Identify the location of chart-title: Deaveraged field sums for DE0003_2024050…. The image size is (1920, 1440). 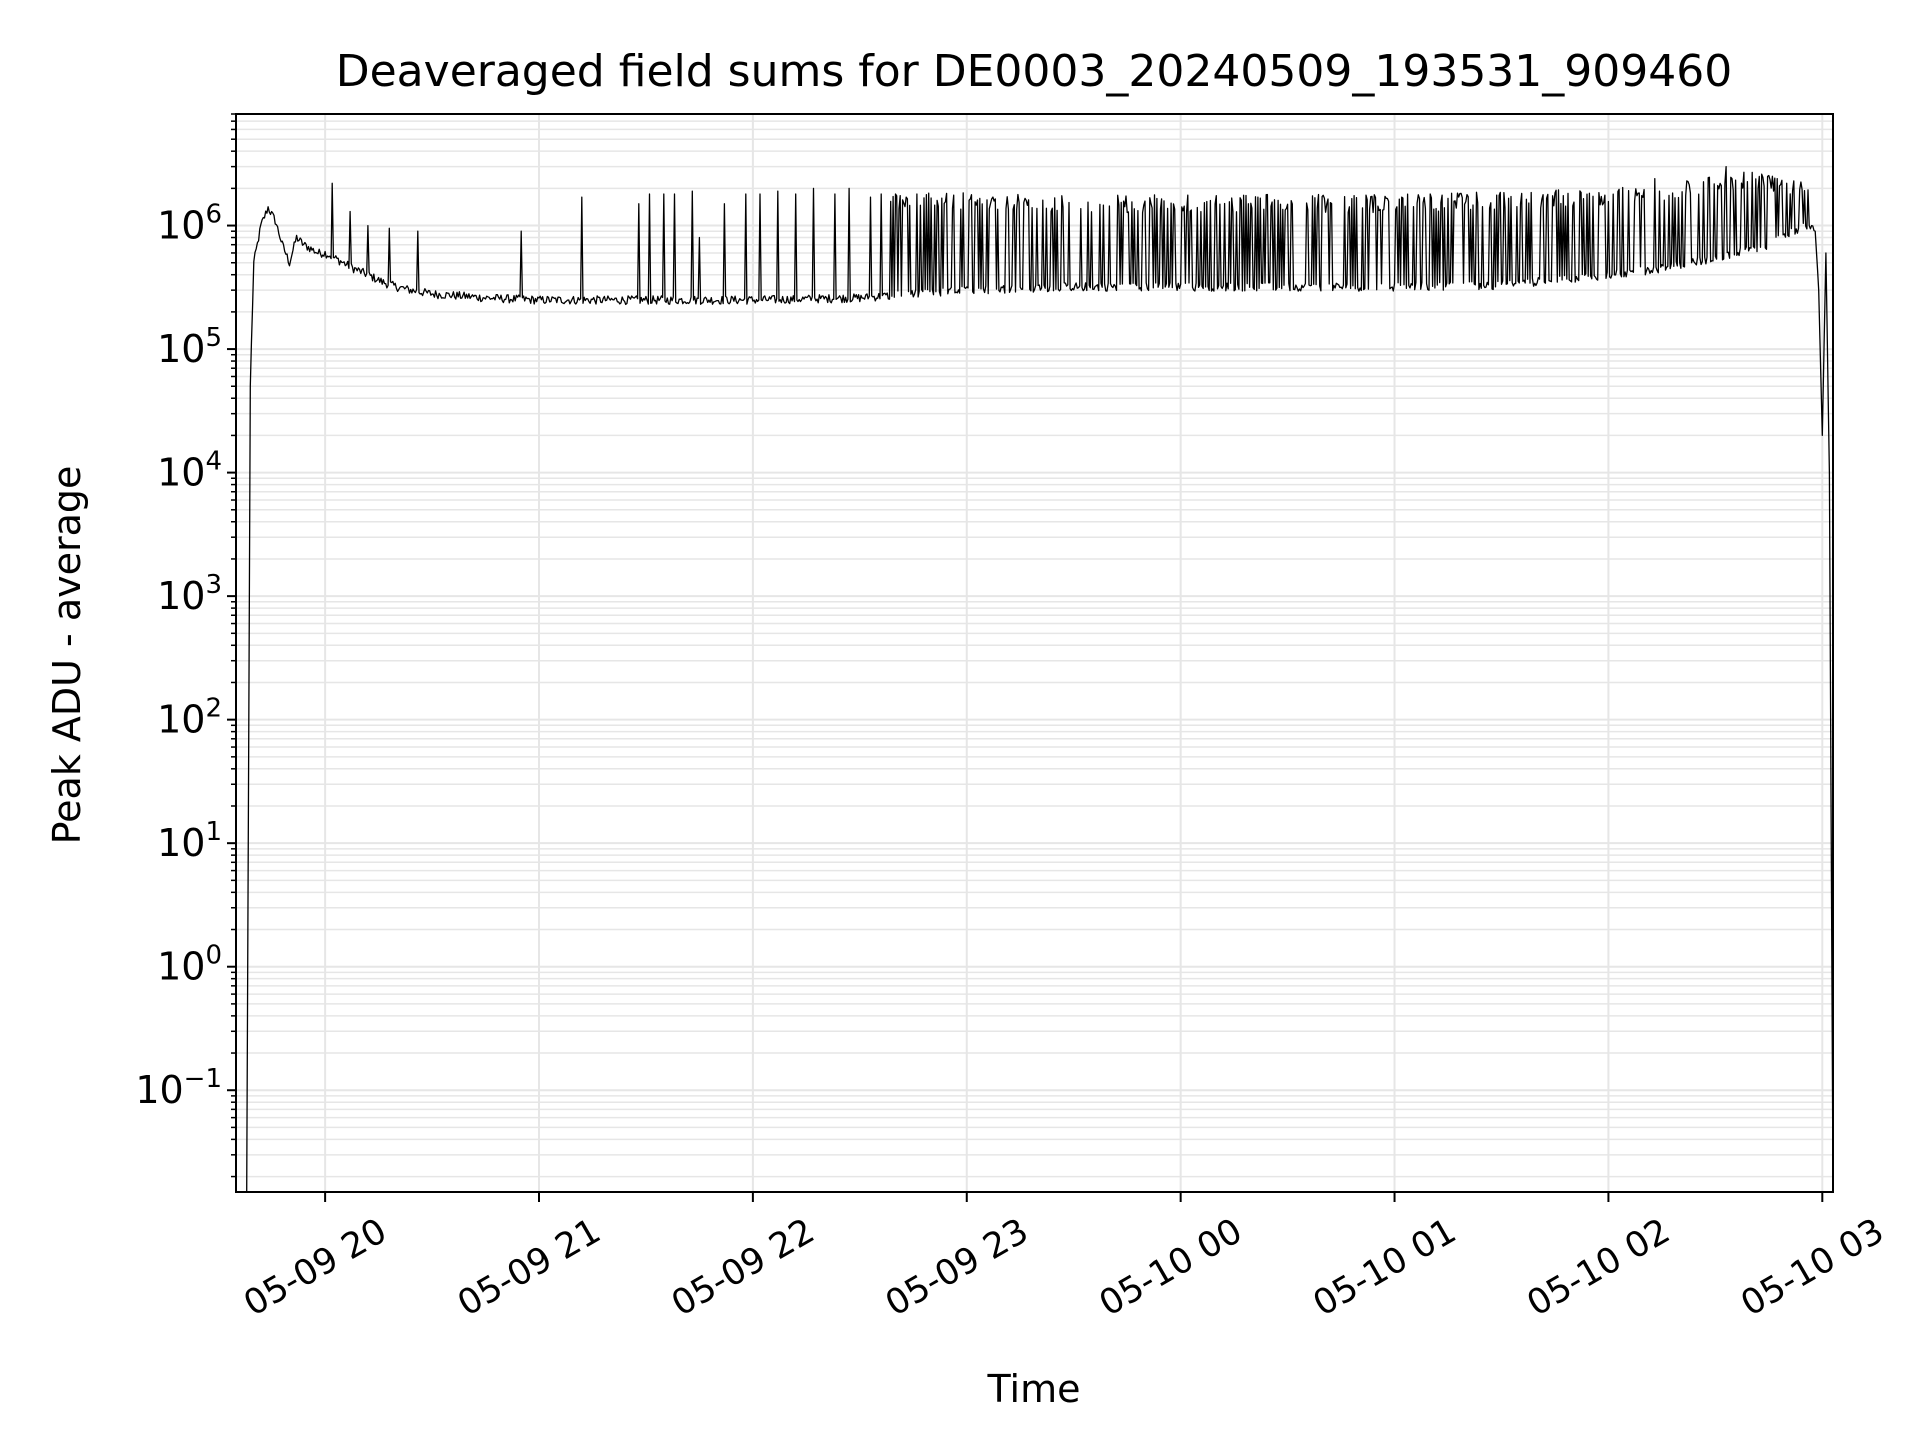
(1034, 71).